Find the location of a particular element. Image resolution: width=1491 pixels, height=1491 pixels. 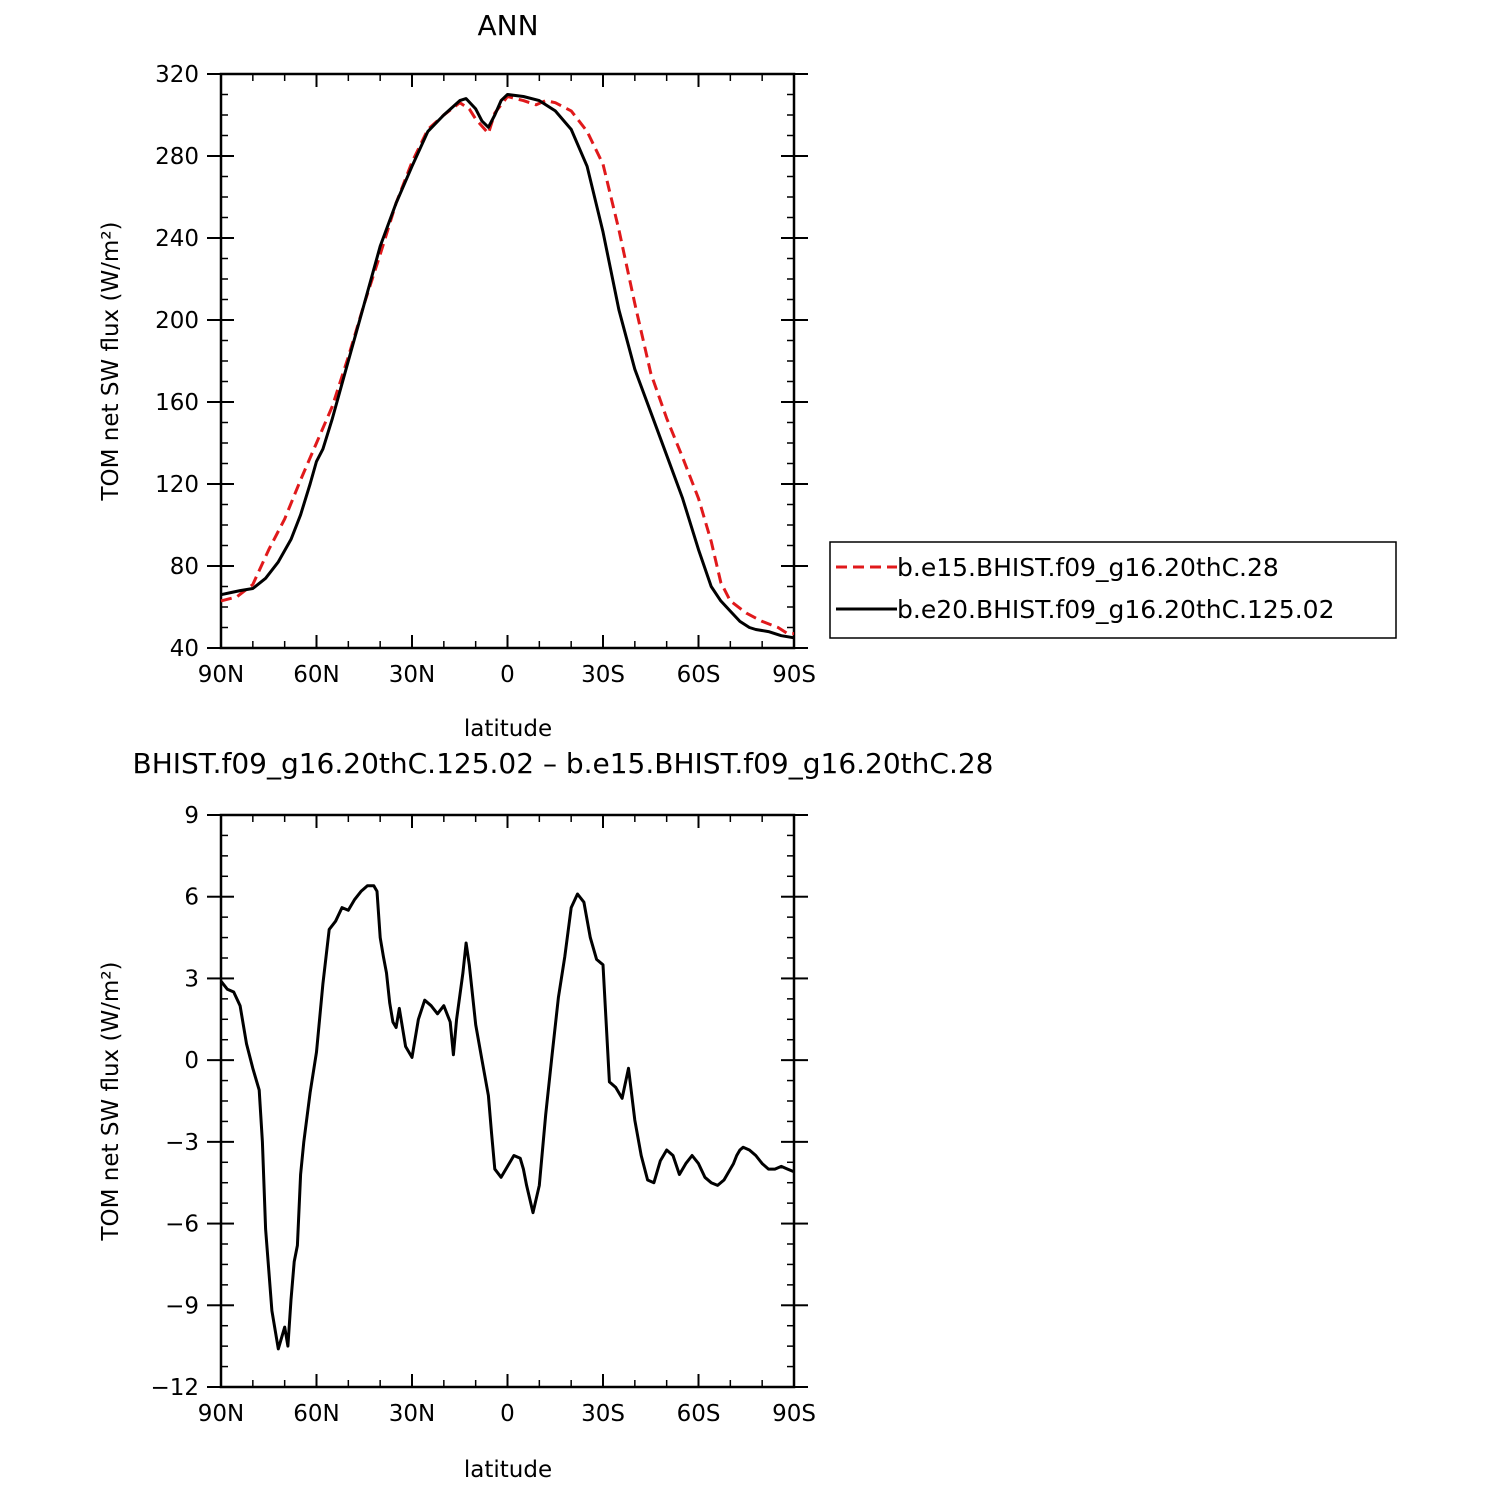

y-tick-label: 6 is located at coordinates (191, 898).